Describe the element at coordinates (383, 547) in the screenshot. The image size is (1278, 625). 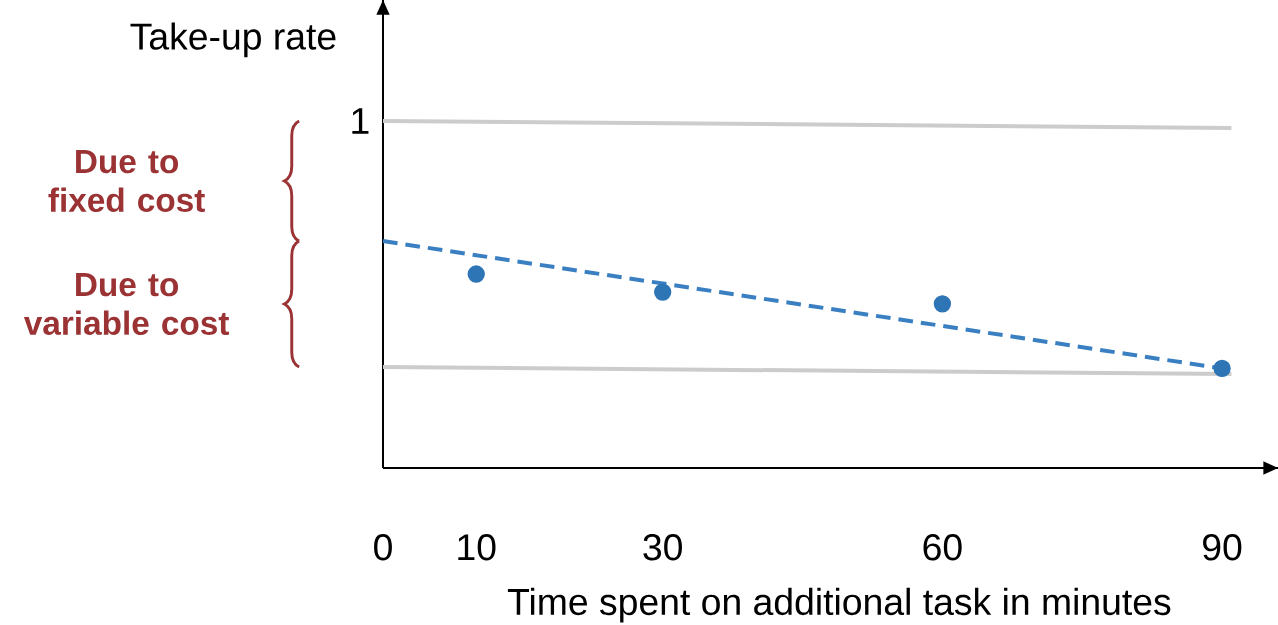
I see `x-tick-label: 0` at that location.